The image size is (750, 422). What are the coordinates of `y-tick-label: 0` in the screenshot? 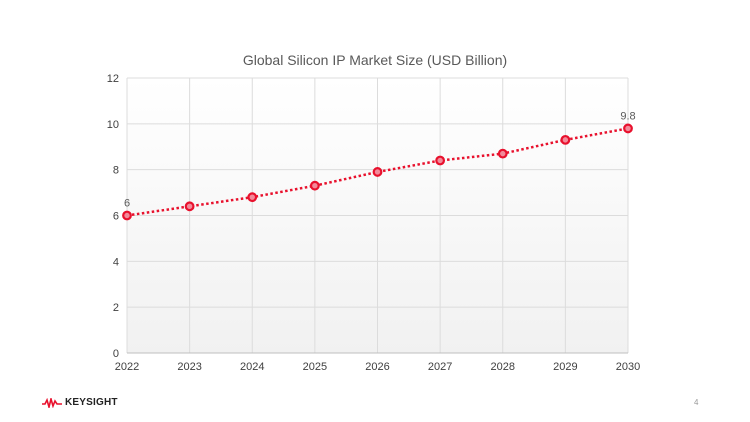 It's located at (116, 354).